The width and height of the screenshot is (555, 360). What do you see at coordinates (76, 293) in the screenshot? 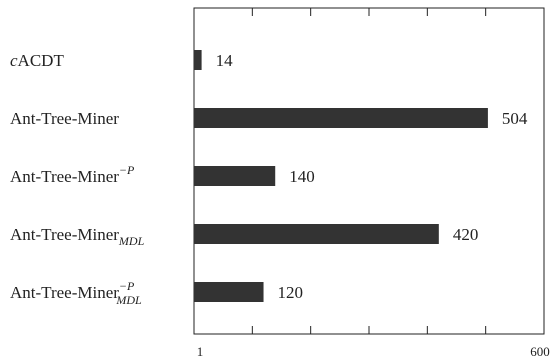
I see `category-label: Ant-Tree-Miner−P MDL` at bounding box center [76, 293].